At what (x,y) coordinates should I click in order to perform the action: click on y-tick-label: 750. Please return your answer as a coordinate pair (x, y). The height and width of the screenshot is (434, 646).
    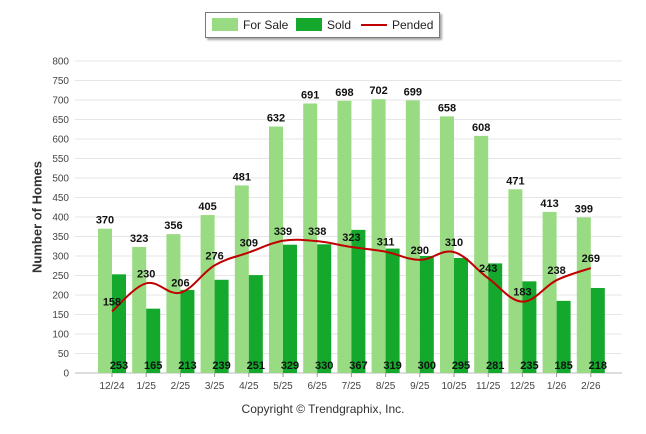
    Looking at the image, I should click on (60, 81).